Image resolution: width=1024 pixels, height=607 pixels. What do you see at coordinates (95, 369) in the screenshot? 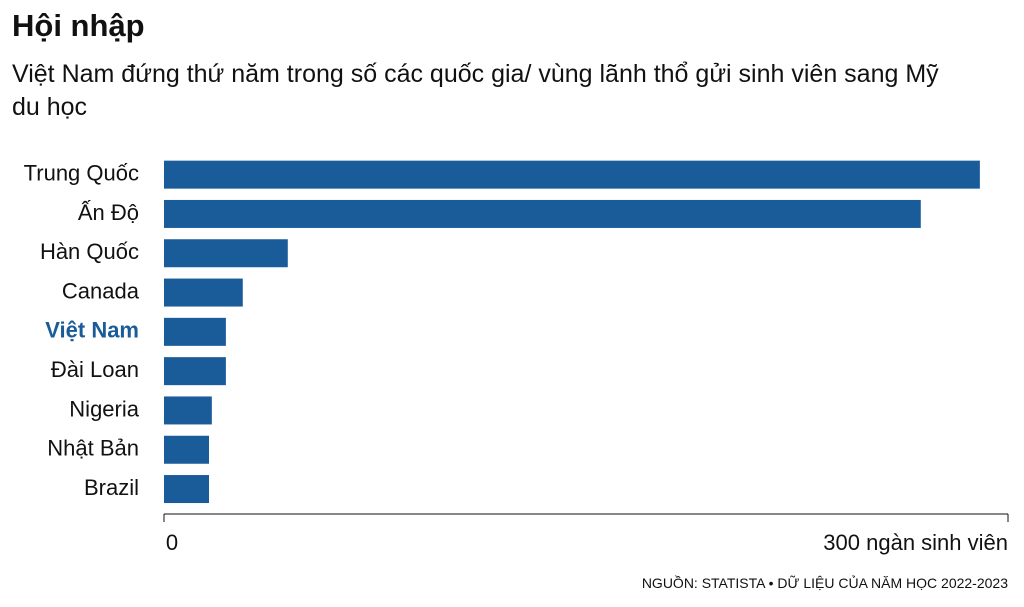
I see `y-tick-label: Đài Loan` at bounding box center [95, 369].